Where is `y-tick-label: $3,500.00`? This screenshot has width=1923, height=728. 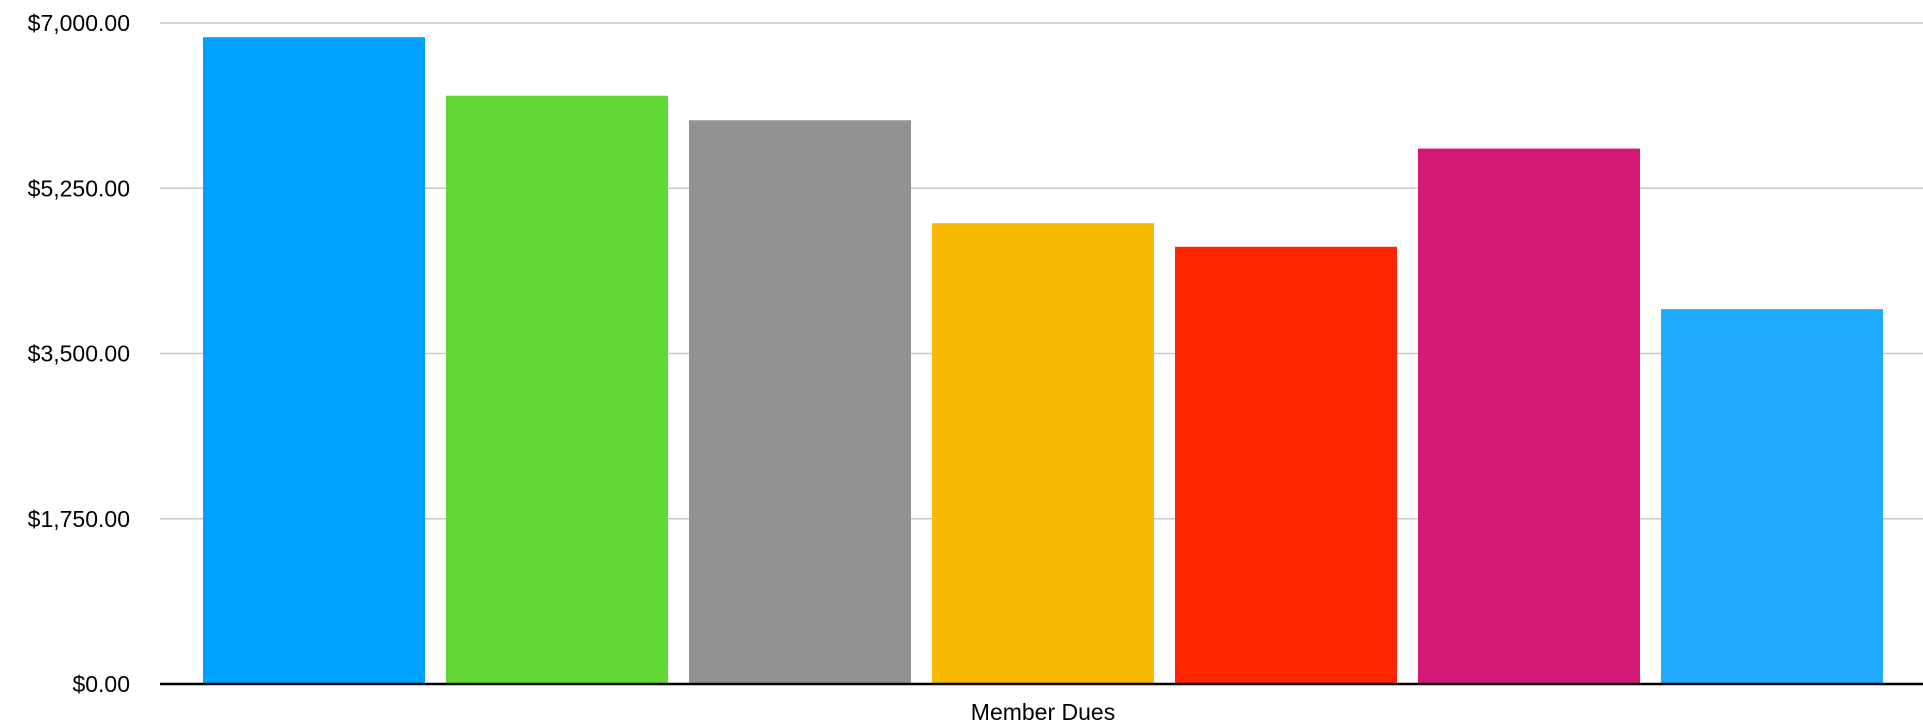 y-tick-label: $3,500.00 is located at coordinates (79, 354).